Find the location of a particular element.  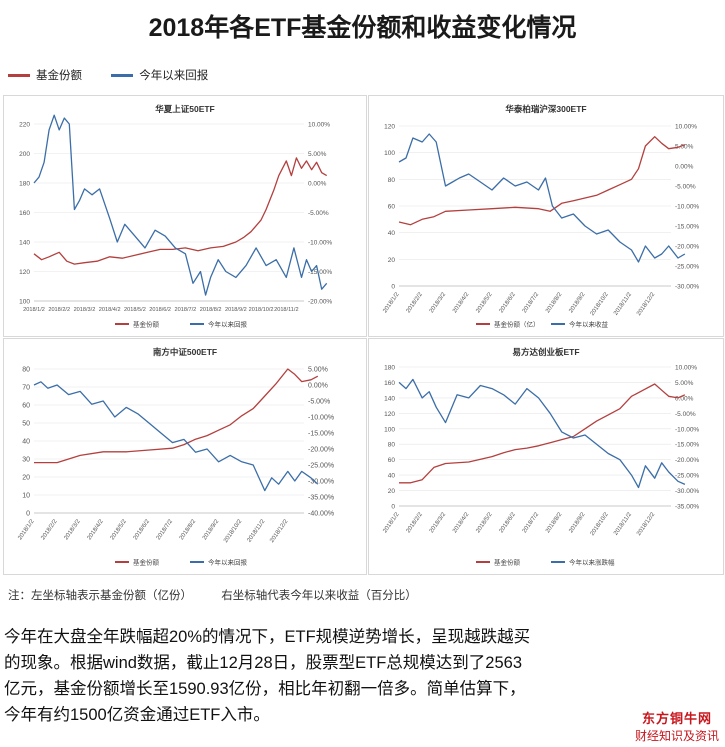

legend-label: 今年以来涨跌幅 is located at coordinates (592, 562).